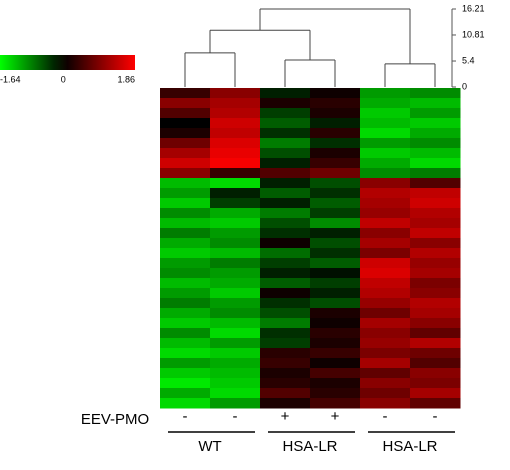 Image resolution: width=510 pixels, height=470 pixels. Describe the element at coordinates (209, 446) in the screenshot. I see `group-label: WT` at that location.